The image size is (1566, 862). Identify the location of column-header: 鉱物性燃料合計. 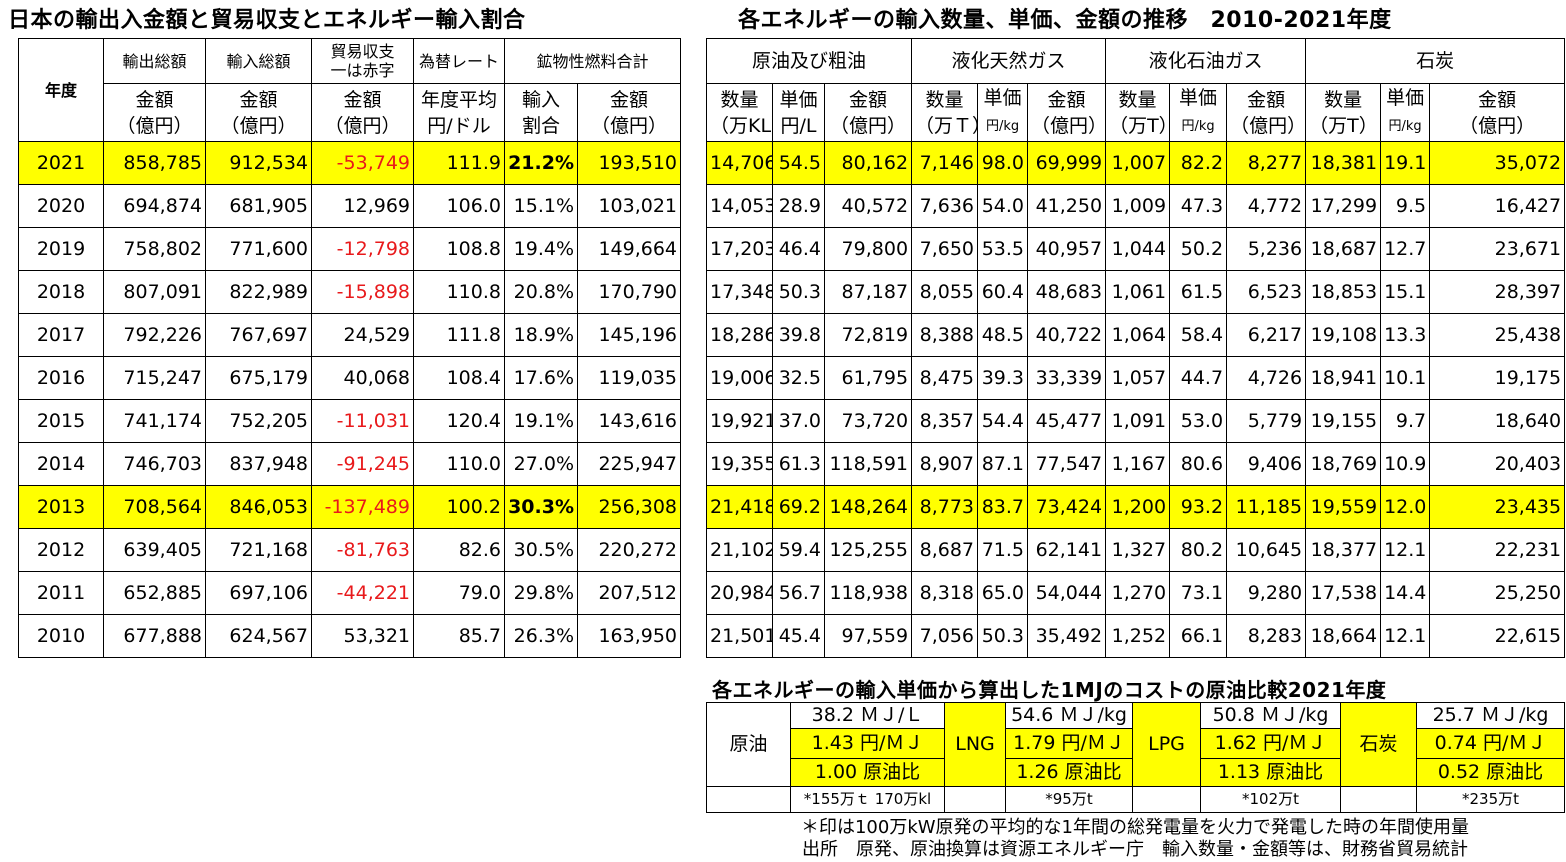
(592, 61).